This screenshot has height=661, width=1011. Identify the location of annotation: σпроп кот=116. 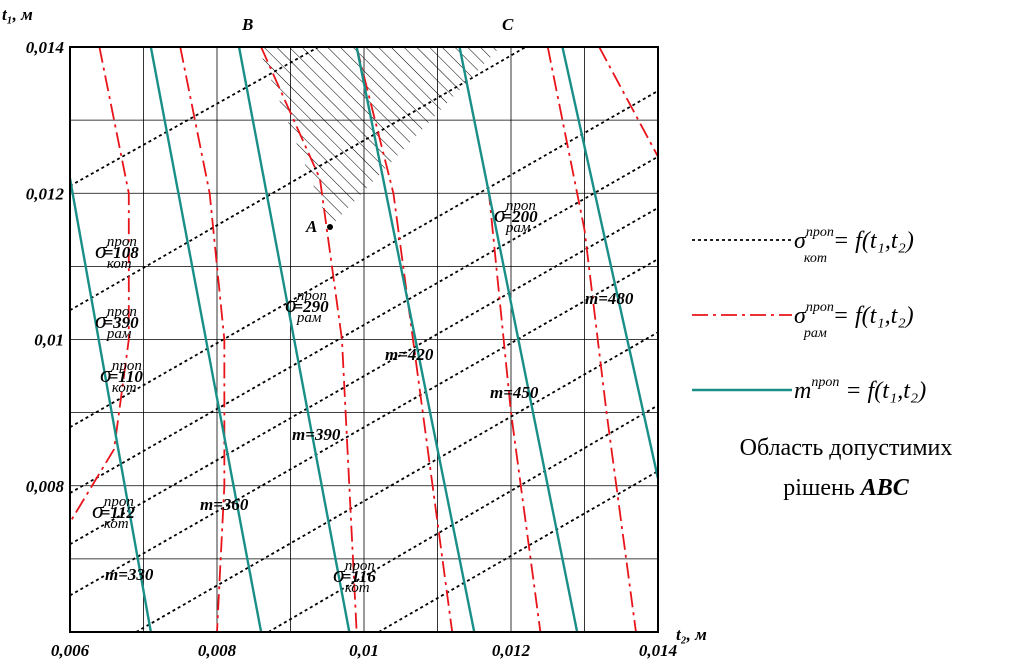
(354, 577).